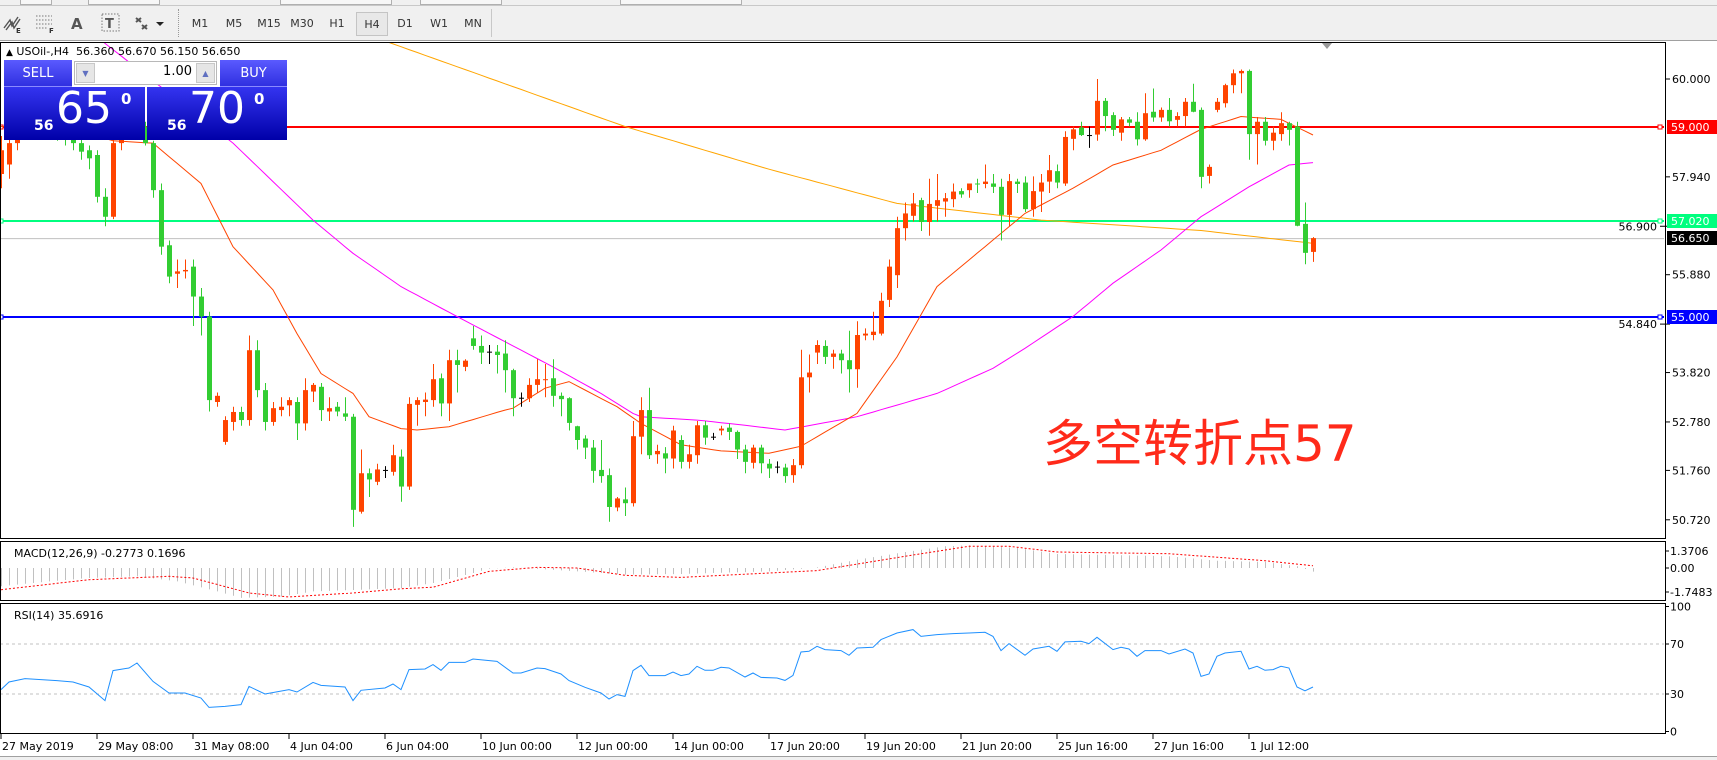  What do you see at coordinates (38, 73) in the screenshot?
I see `sell-button: SELL` at bounding box center [38, 73].